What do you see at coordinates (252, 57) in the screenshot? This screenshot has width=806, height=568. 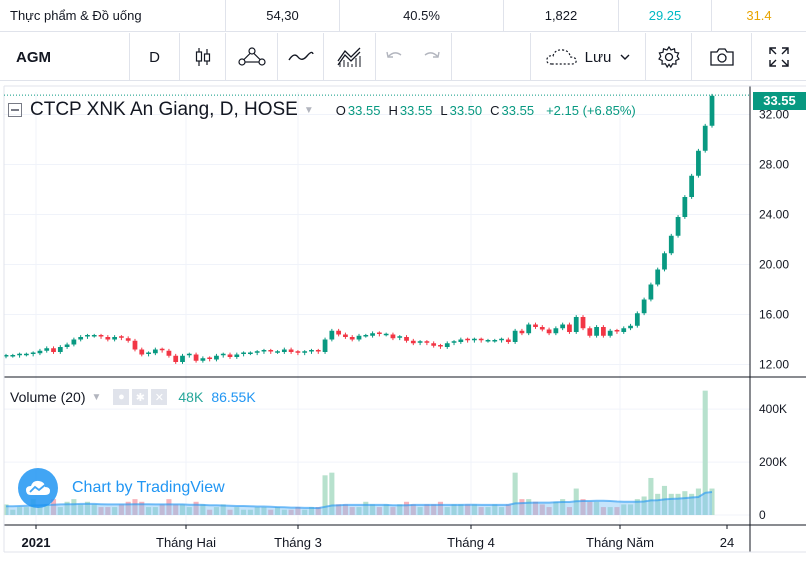 I see `indicators-button` at bounding box center [252, 57].